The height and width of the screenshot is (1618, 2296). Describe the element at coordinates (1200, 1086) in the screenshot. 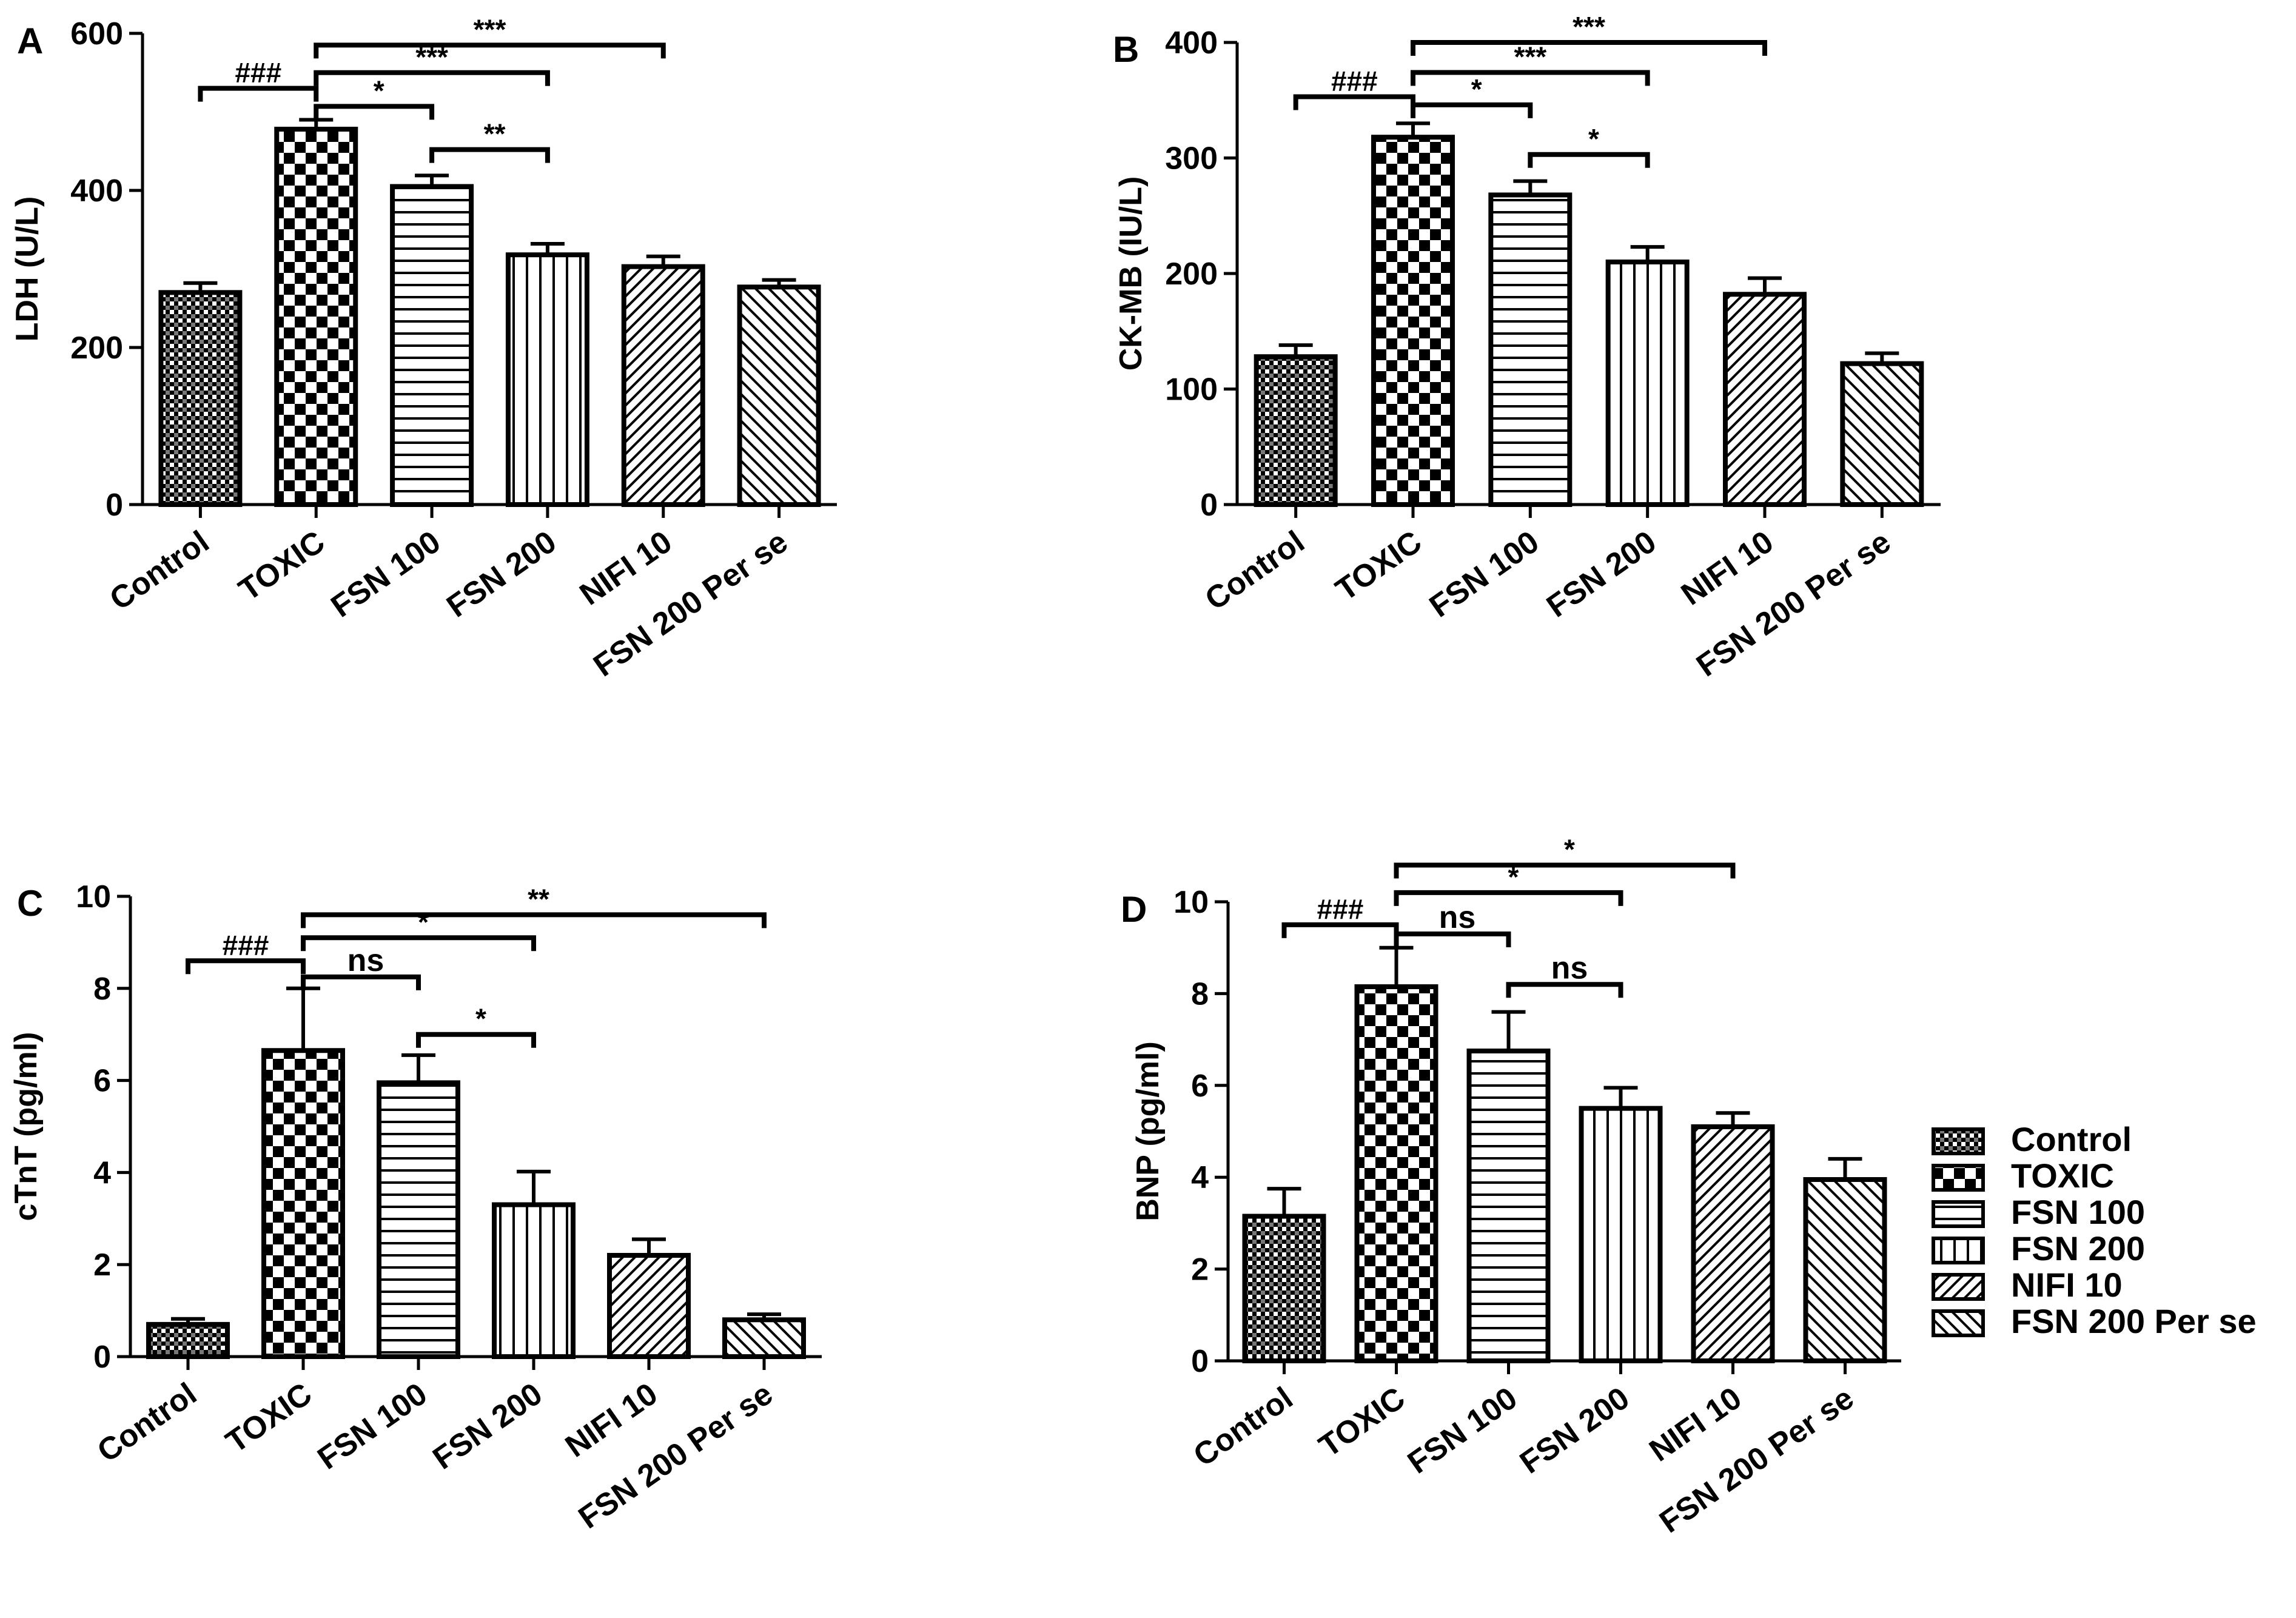

I see `y-tick-label: 6` at that location.